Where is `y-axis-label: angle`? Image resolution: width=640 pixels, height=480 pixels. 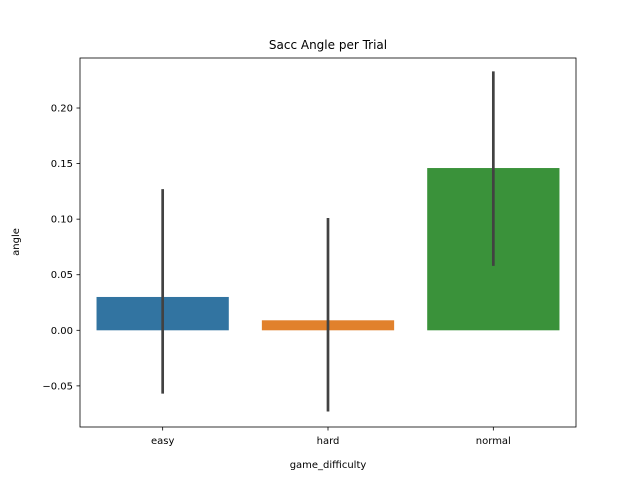
y-axis-label: angle is located at coordinates (16, 242).